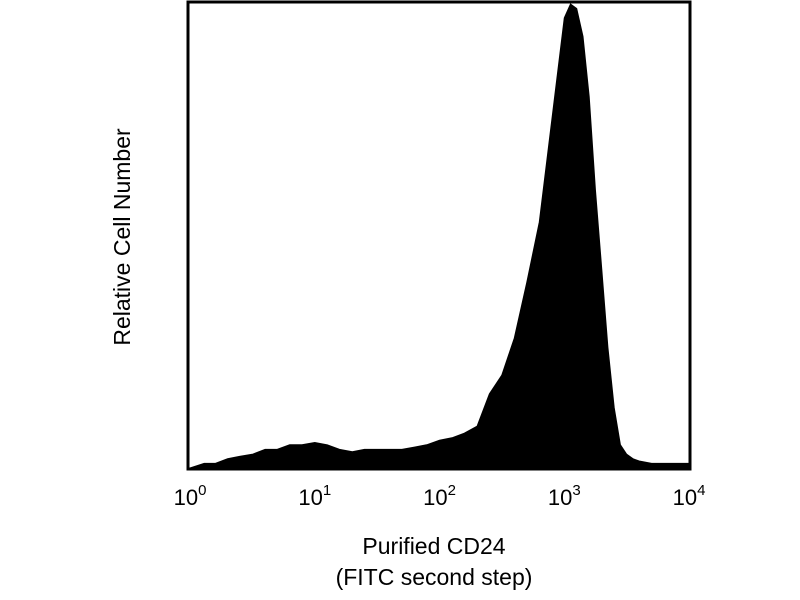 The height and width of the screenshot is (600, 800). I want to click on x-axis-label-line-1: Purified CD24, so click(433, 546).